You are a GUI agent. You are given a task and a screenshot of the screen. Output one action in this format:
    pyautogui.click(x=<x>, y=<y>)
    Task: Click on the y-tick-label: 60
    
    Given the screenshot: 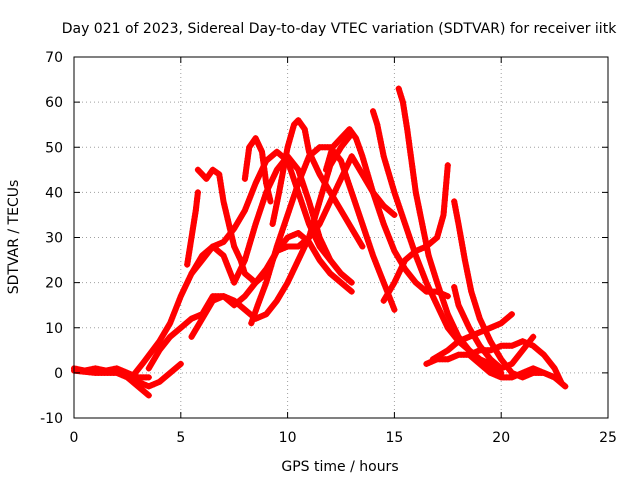 What is the action you would take?
    pyautogui.click(x=54, y=103)
    